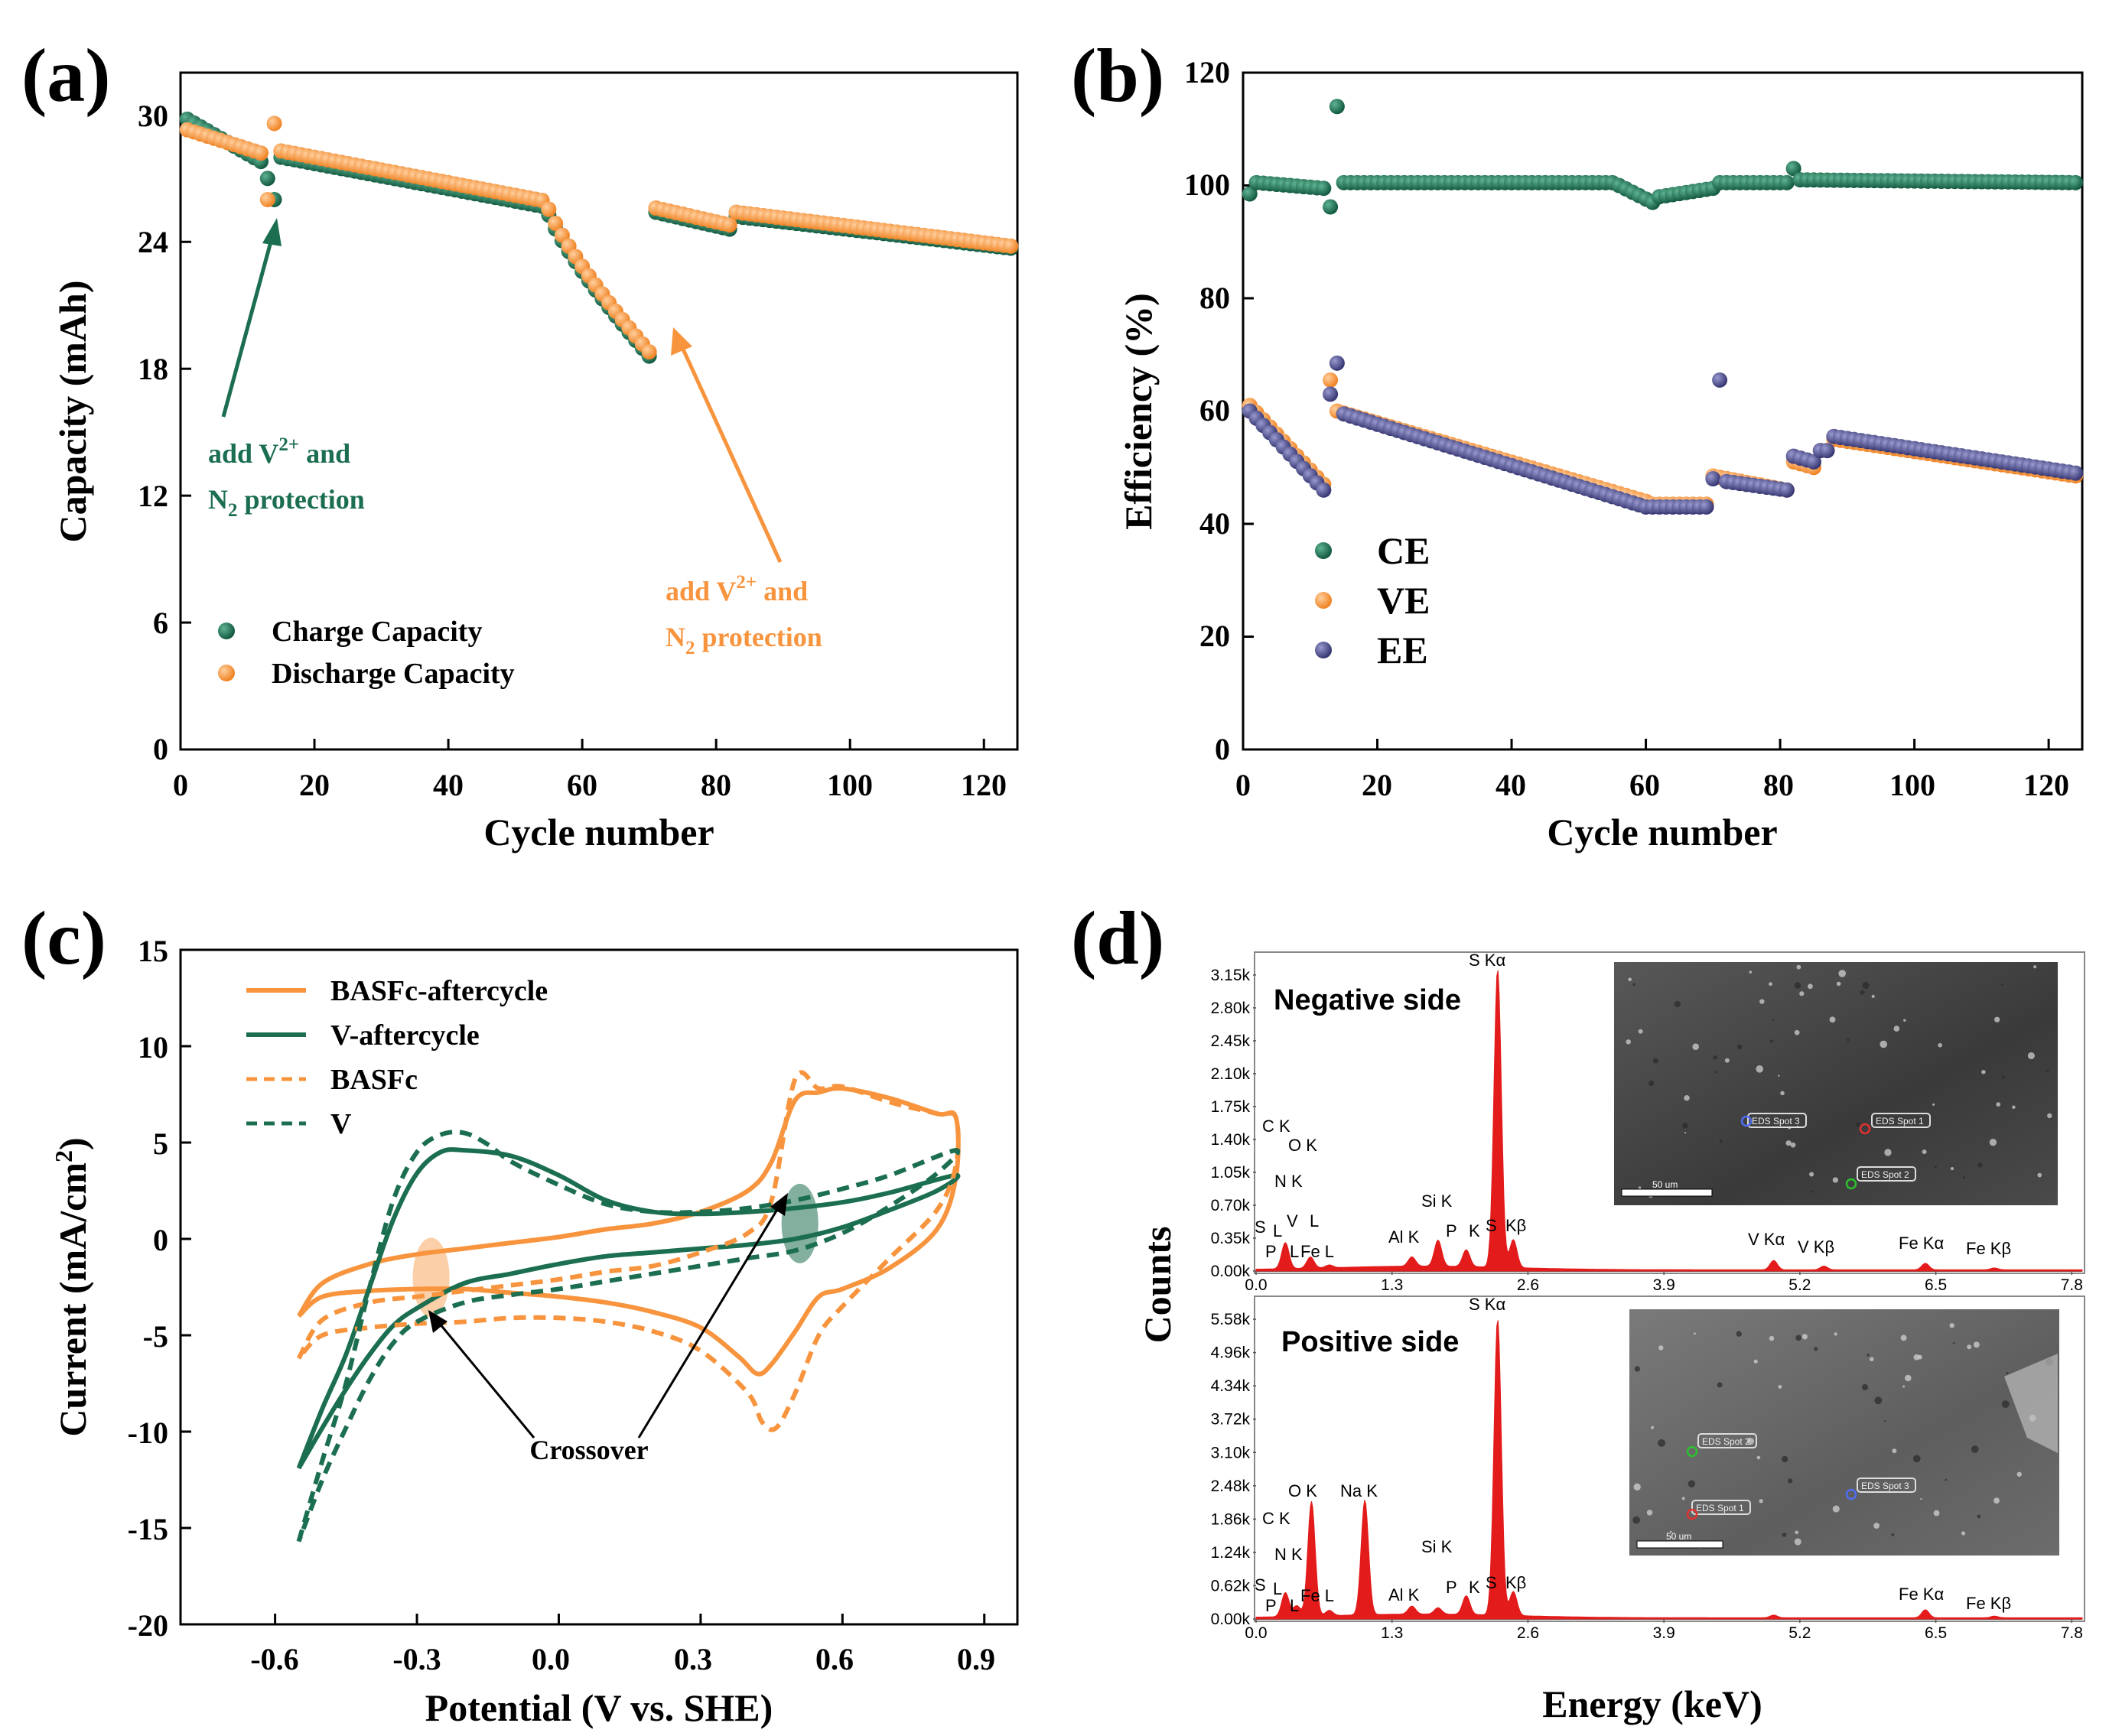 Image resolution: width=2109 pixels, height=1736 pixels. Describe the element at coordinates (1392, 1633) in the screenshot. I see `eds-xtick-label: 1.3` at that location.